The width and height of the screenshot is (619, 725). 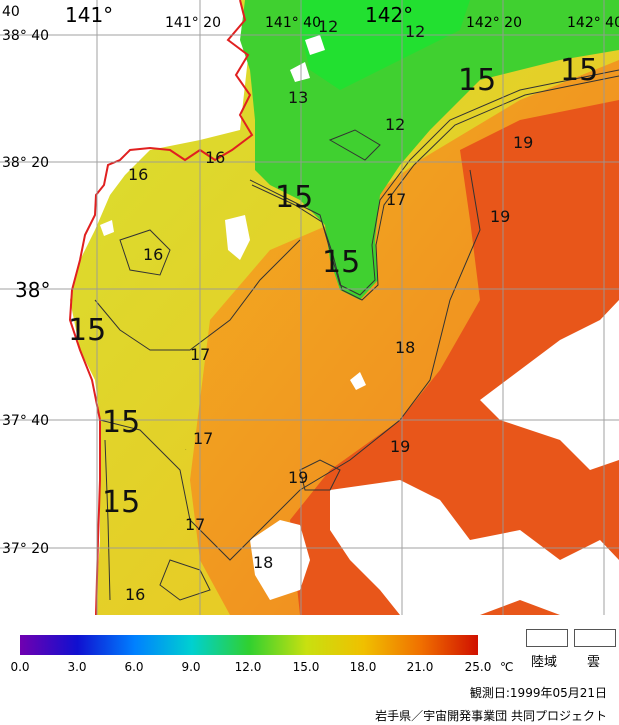 I want to click on lon-label: 141° 20, so click(x=193, y=23).